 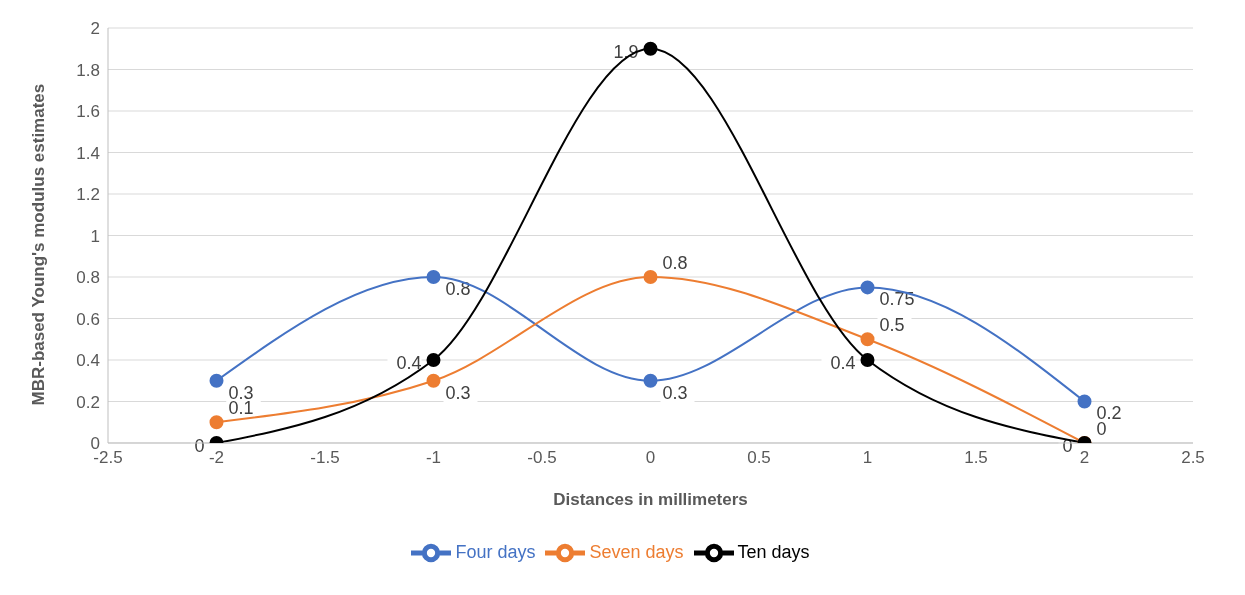 What do you see at coordinates (241, 408) in the screenshot?
I see `data-label: 0.1` at bounding box center [241, 408].